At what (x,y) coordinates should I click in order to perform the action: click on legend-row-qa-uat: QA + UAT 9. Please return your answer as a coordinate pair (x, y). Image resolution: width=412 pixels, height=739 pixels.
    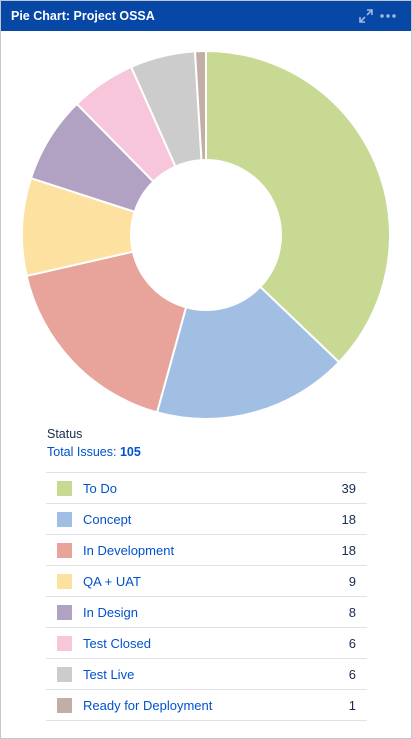
    Looking at the image, I should click on (206, 581).